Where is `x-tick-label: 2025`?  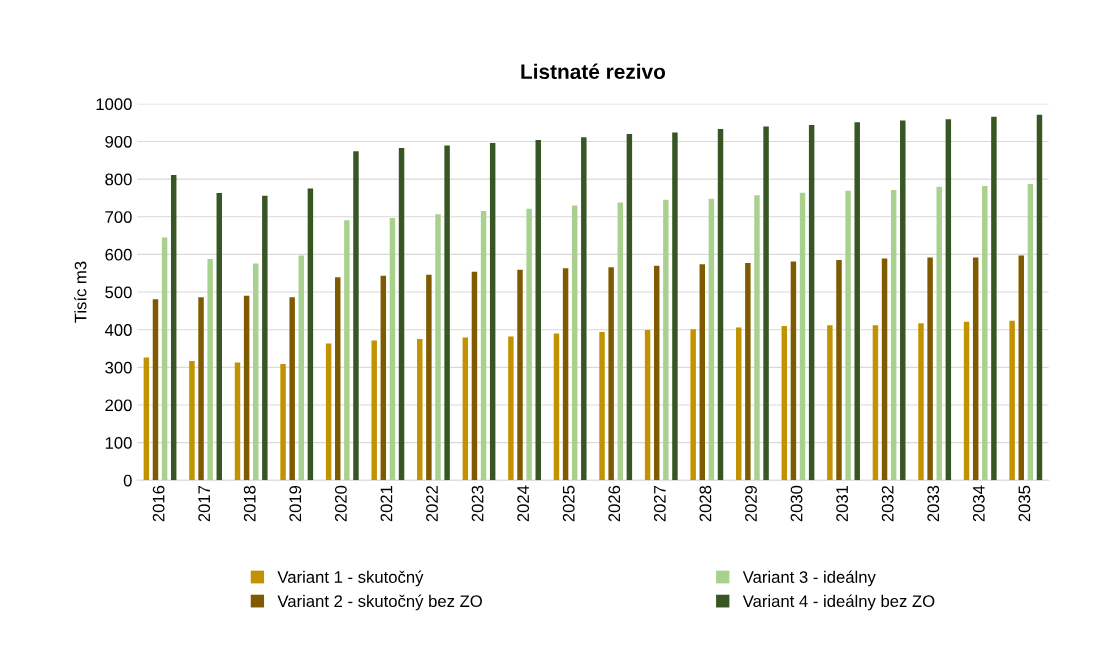
x-tick-label: 2025 is located at coordinates (568, 503).